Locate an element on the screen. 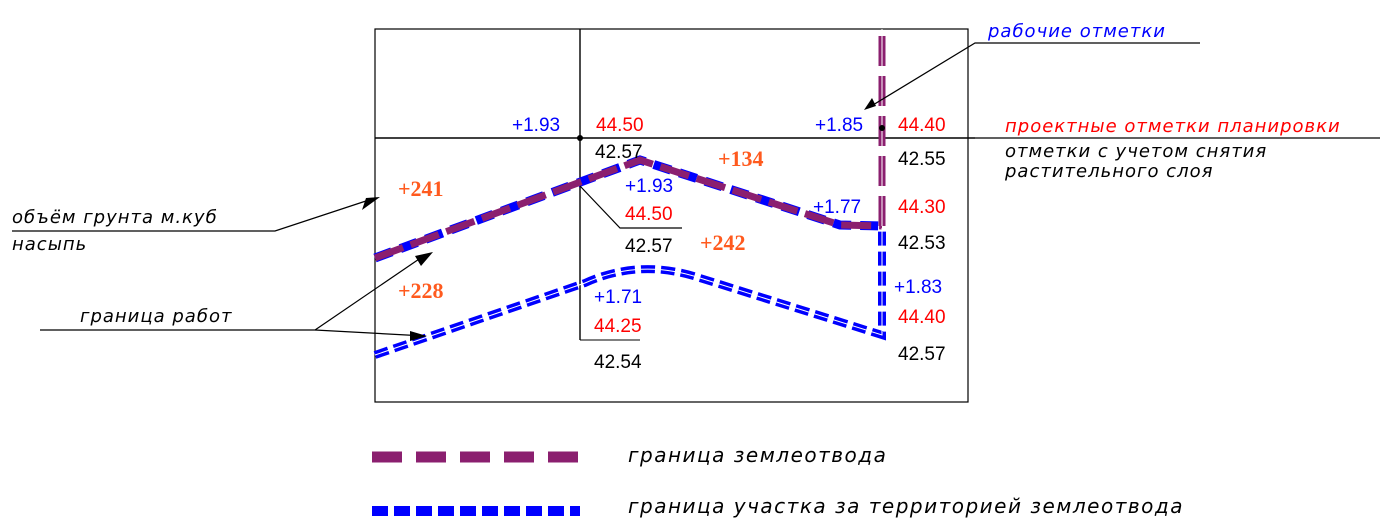 The height and width of the screenshot is (523, 1381). label-work-boundary: граница работ is located at coordinates (156, 316).